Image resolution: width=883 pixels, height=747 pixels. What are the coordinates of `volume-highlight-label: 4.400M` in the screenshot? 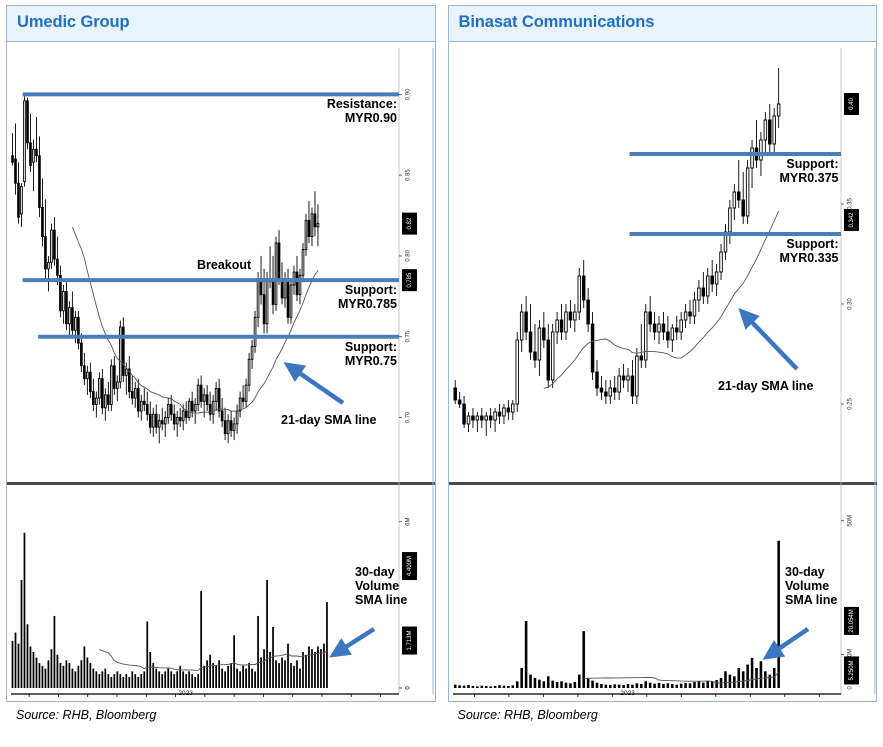 It's located at (410, 566).